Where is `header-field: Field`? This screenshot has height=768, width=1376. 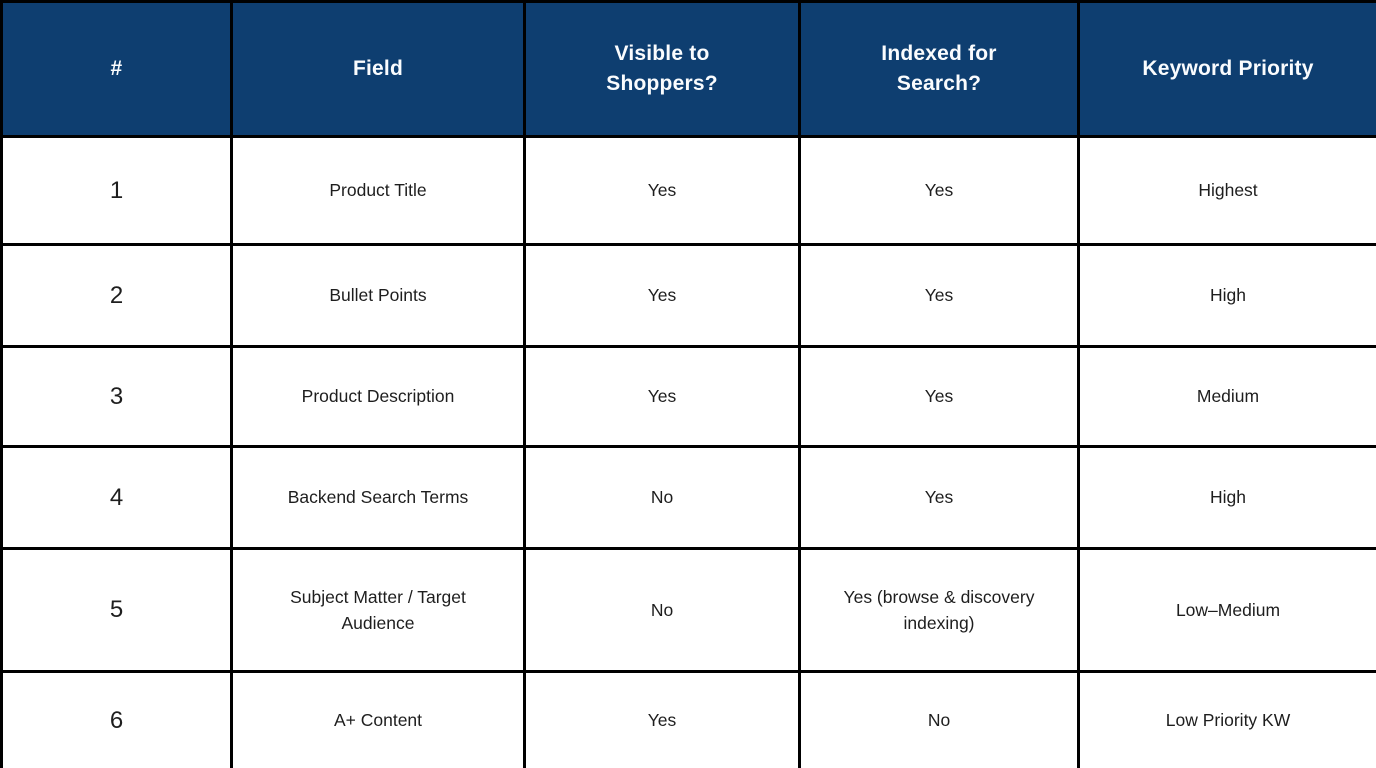
header-field: Field is located at coordinates (378, 69).